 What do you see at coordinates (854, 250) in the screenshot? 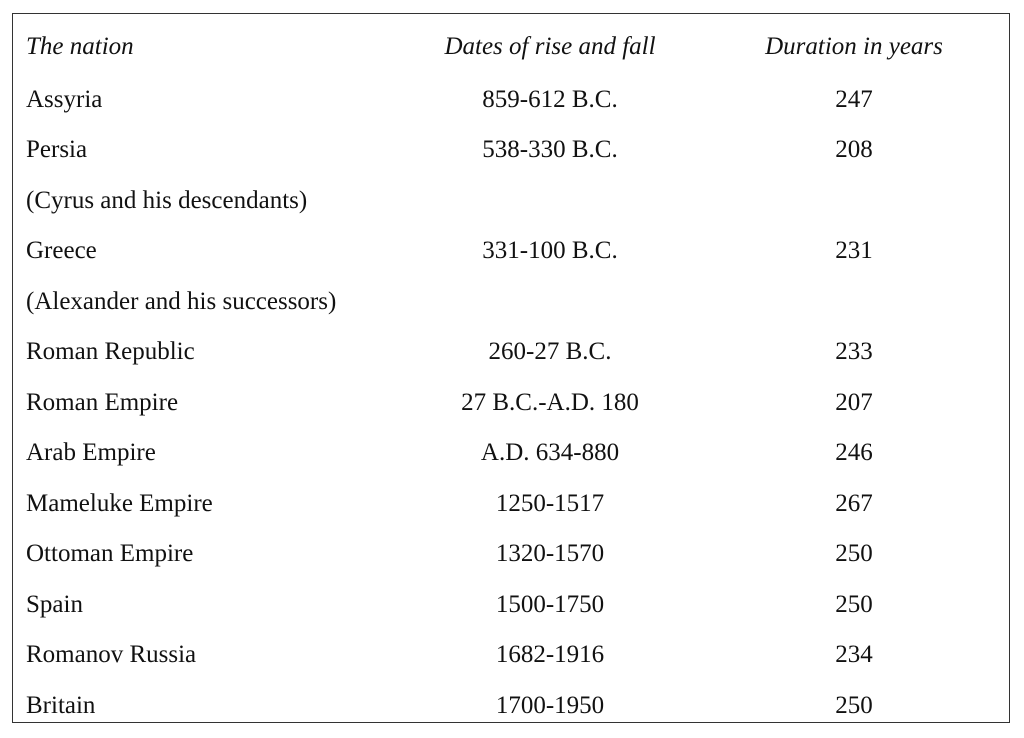
I see `table-cell: 231` at bounding box center [854, 250].